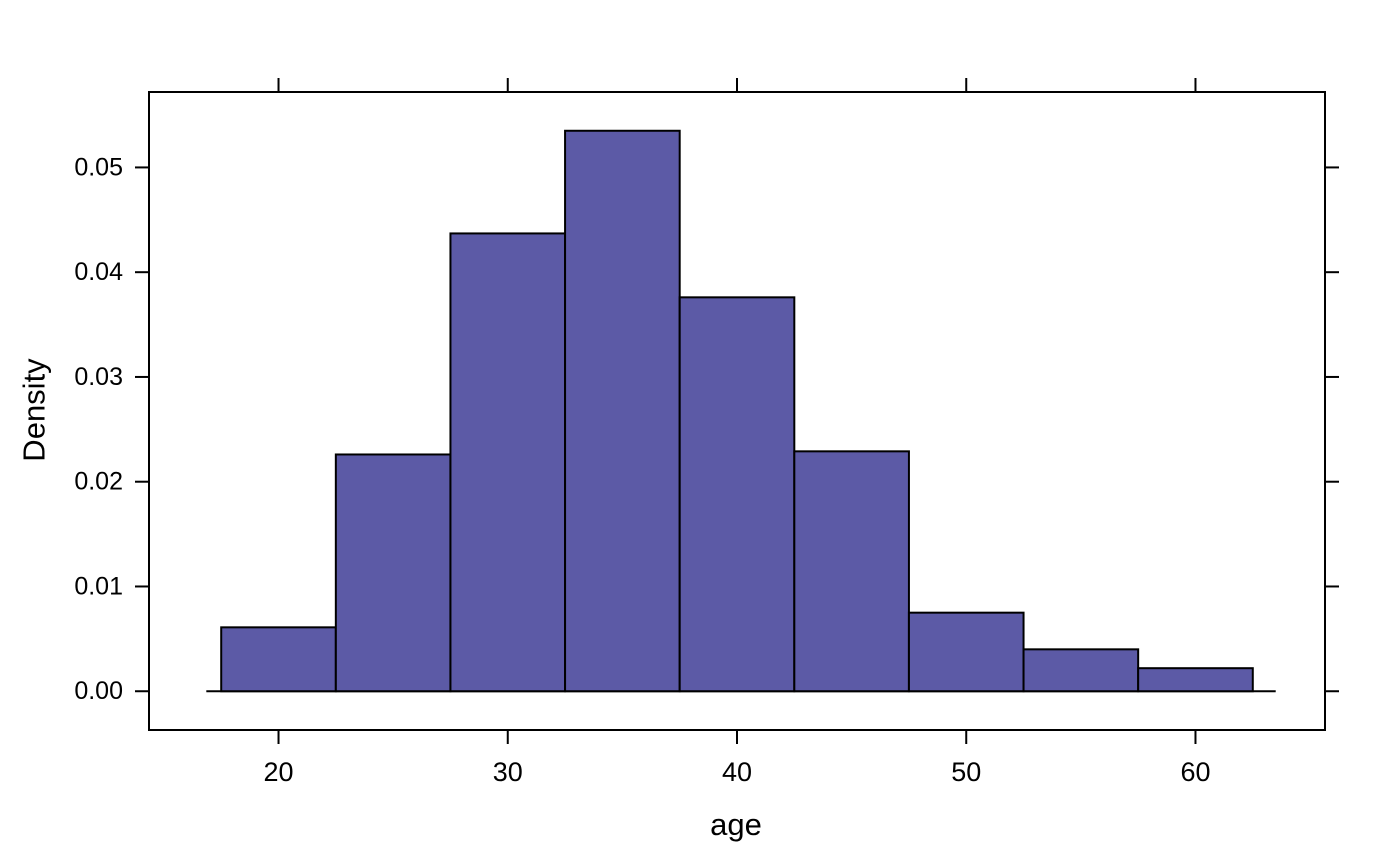 The height and width of the screenshot is (865, 1400). I want to click on y-axis-title: Density, so click(34, 410).